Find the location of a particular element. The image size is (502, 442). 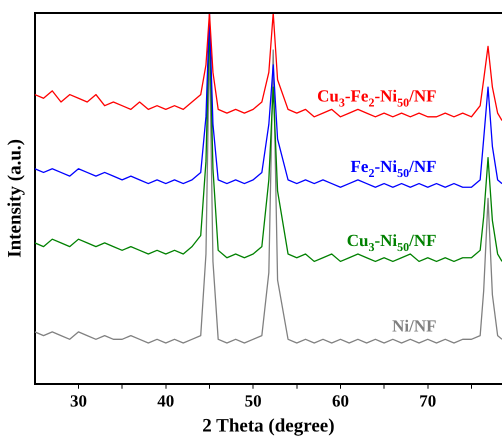

x-tick-label: 60 is located at coordinates (340, 400).